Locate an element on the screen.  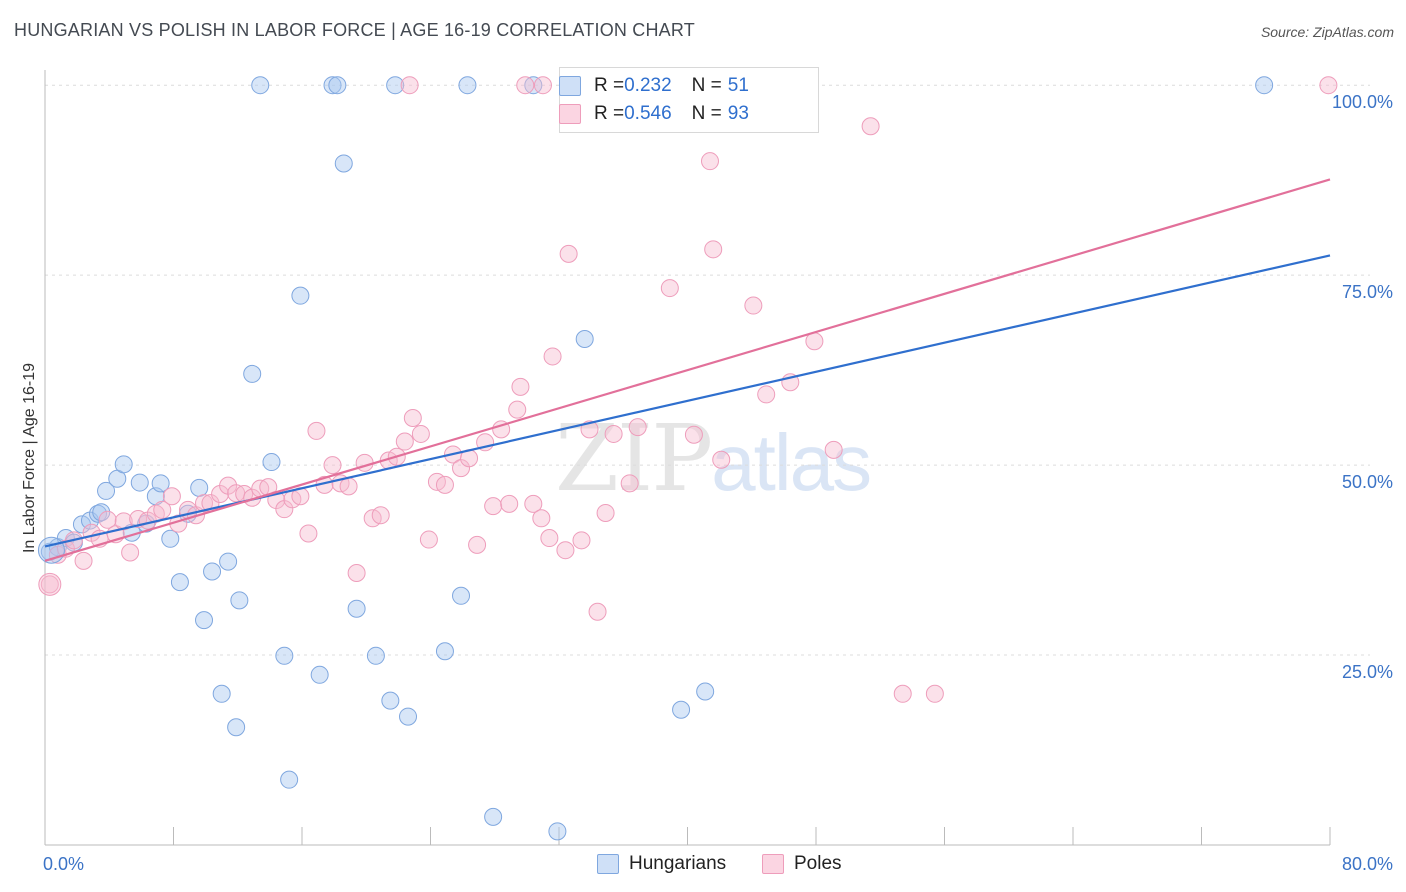
legend-row-poles: R = 0.546 N = 93 is located at coordinates (654, 114).